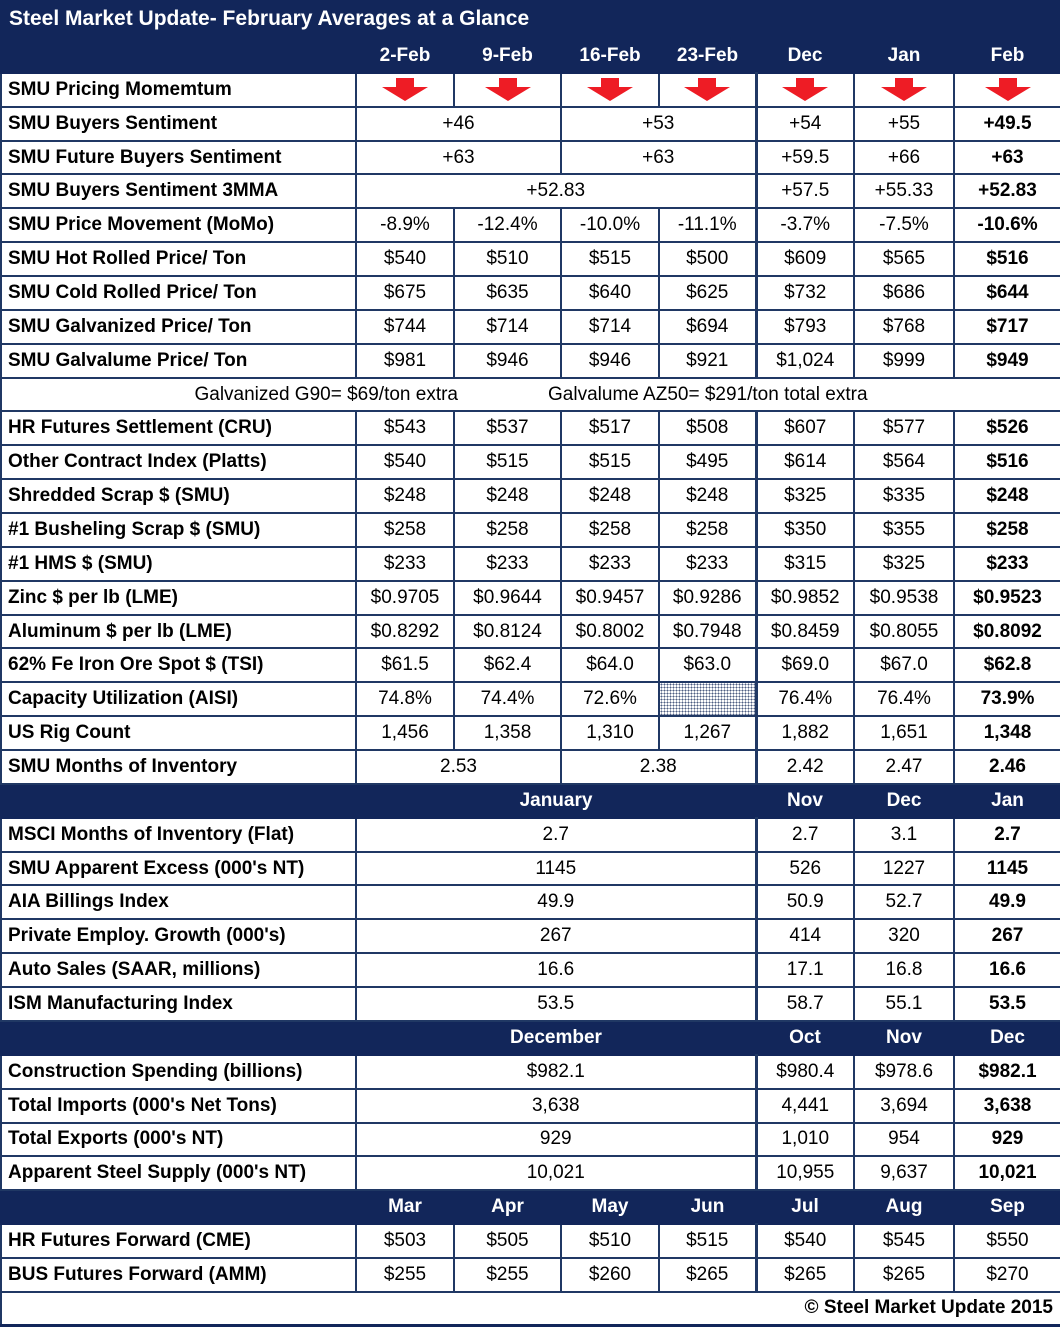 Image resolution: width=1060 pixels, height=1327 pixels. Describe the element at coordinates (507, 733) in the screenshot. I see `value-cell: 1,358` at that location.